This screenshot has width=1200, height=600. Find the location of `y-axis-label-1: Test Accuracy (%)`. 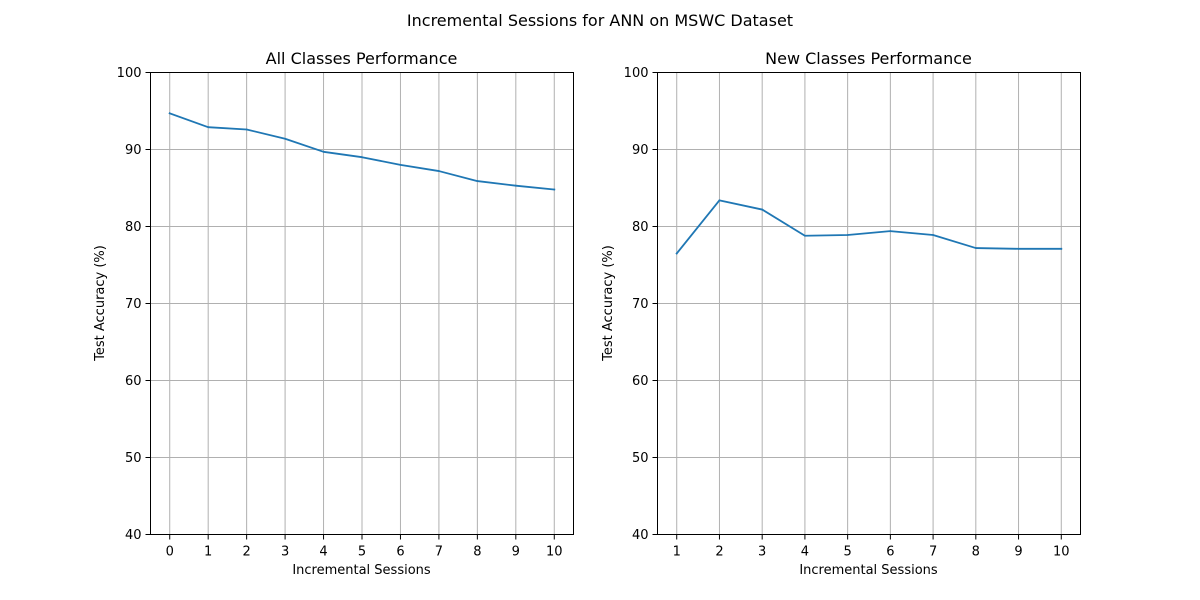

y-axis-label-1: Test Accuracy (%) is located at coordinates (608, 303).